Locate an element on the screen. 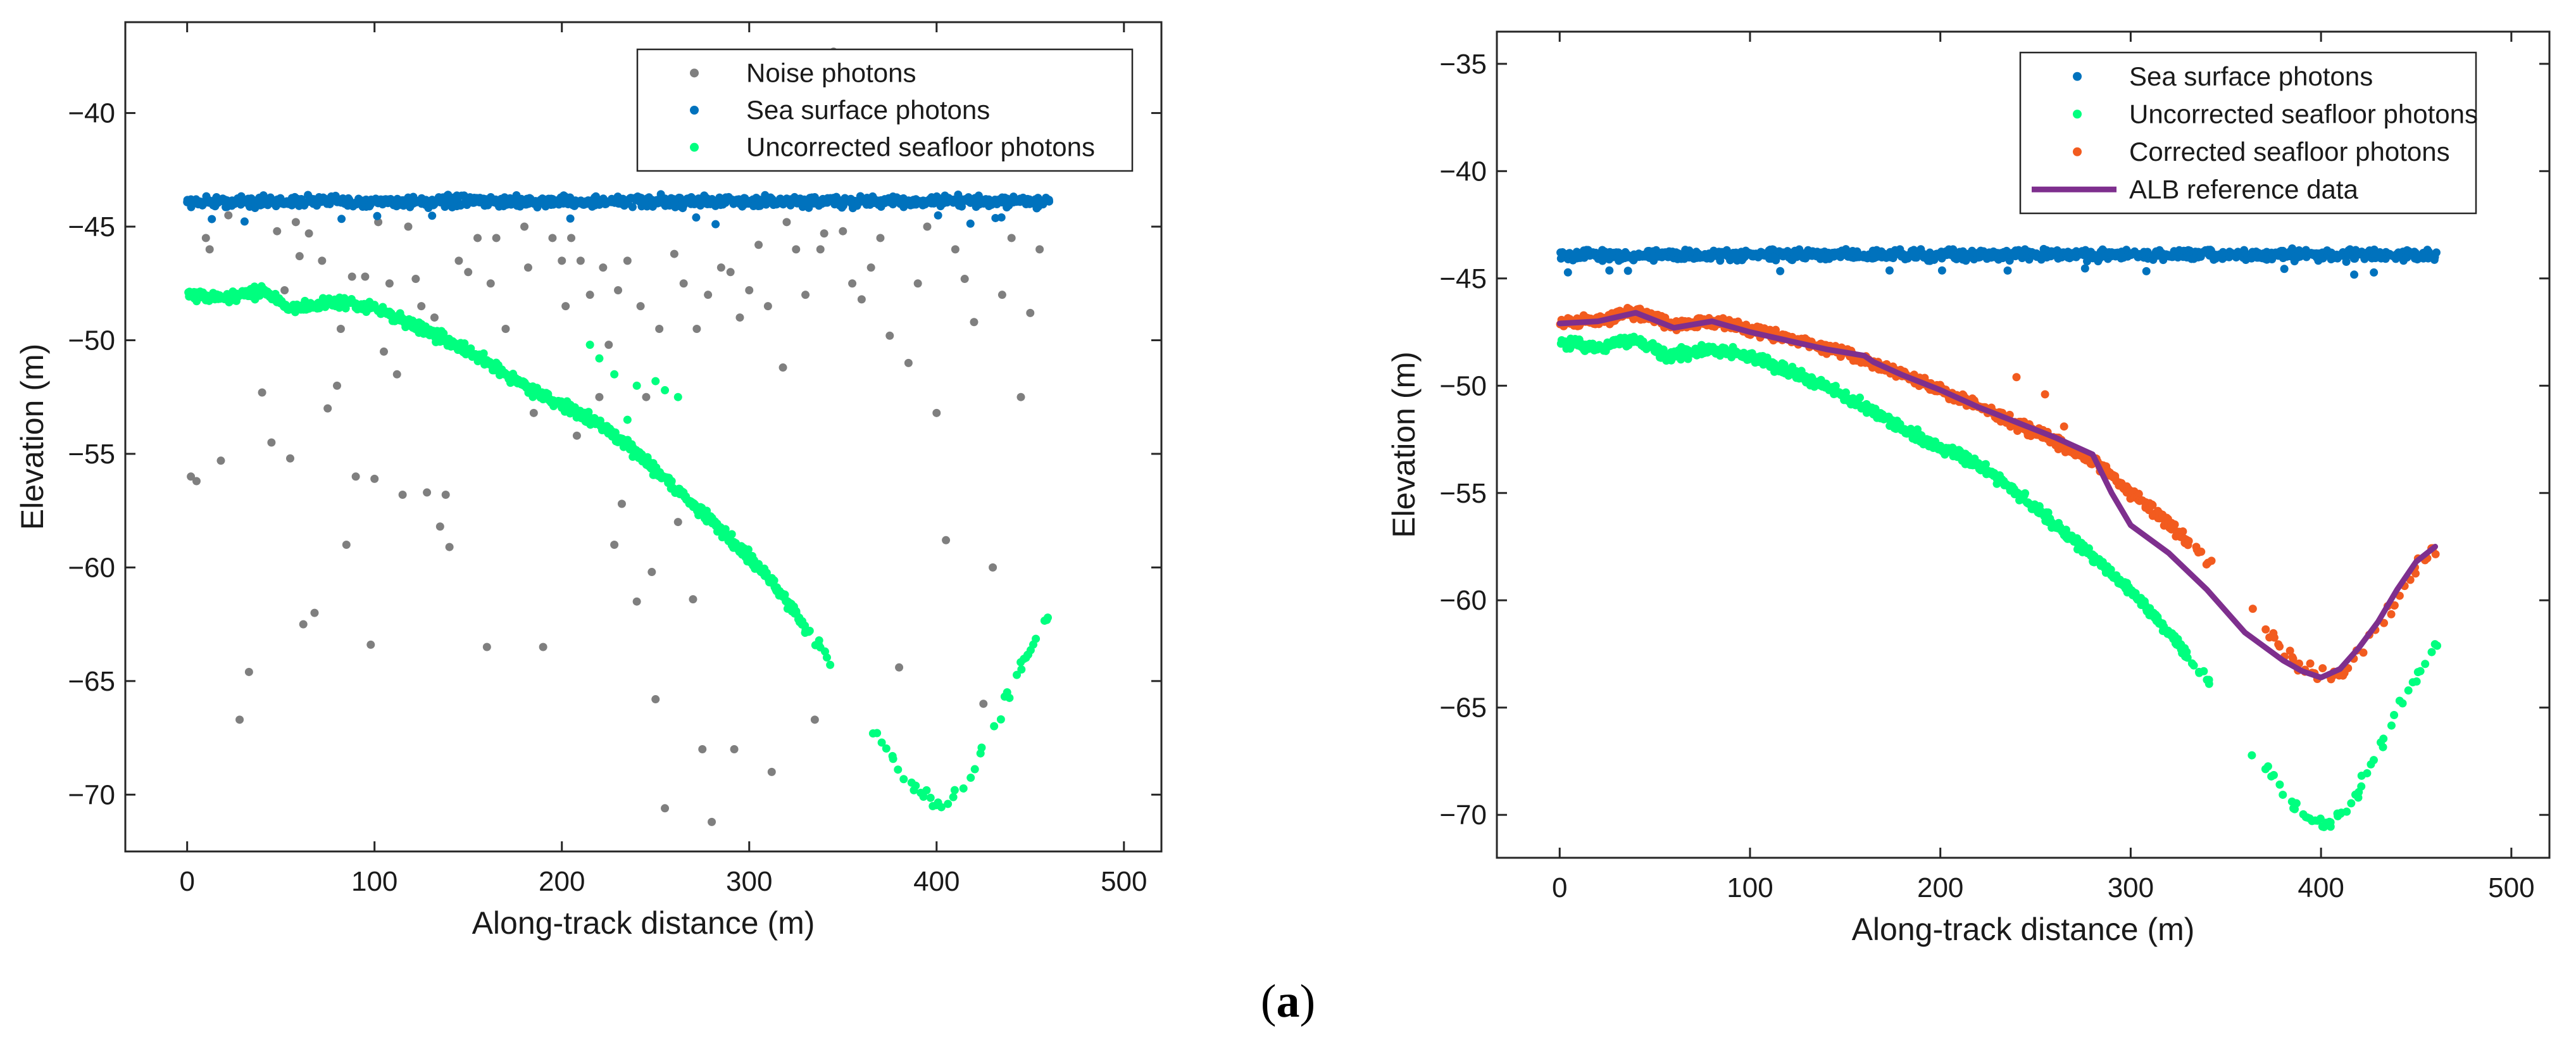 The image size is (2576, 1061). chart2-legend-marker-sea-surface-photons is located at coordinates (2077, 76).